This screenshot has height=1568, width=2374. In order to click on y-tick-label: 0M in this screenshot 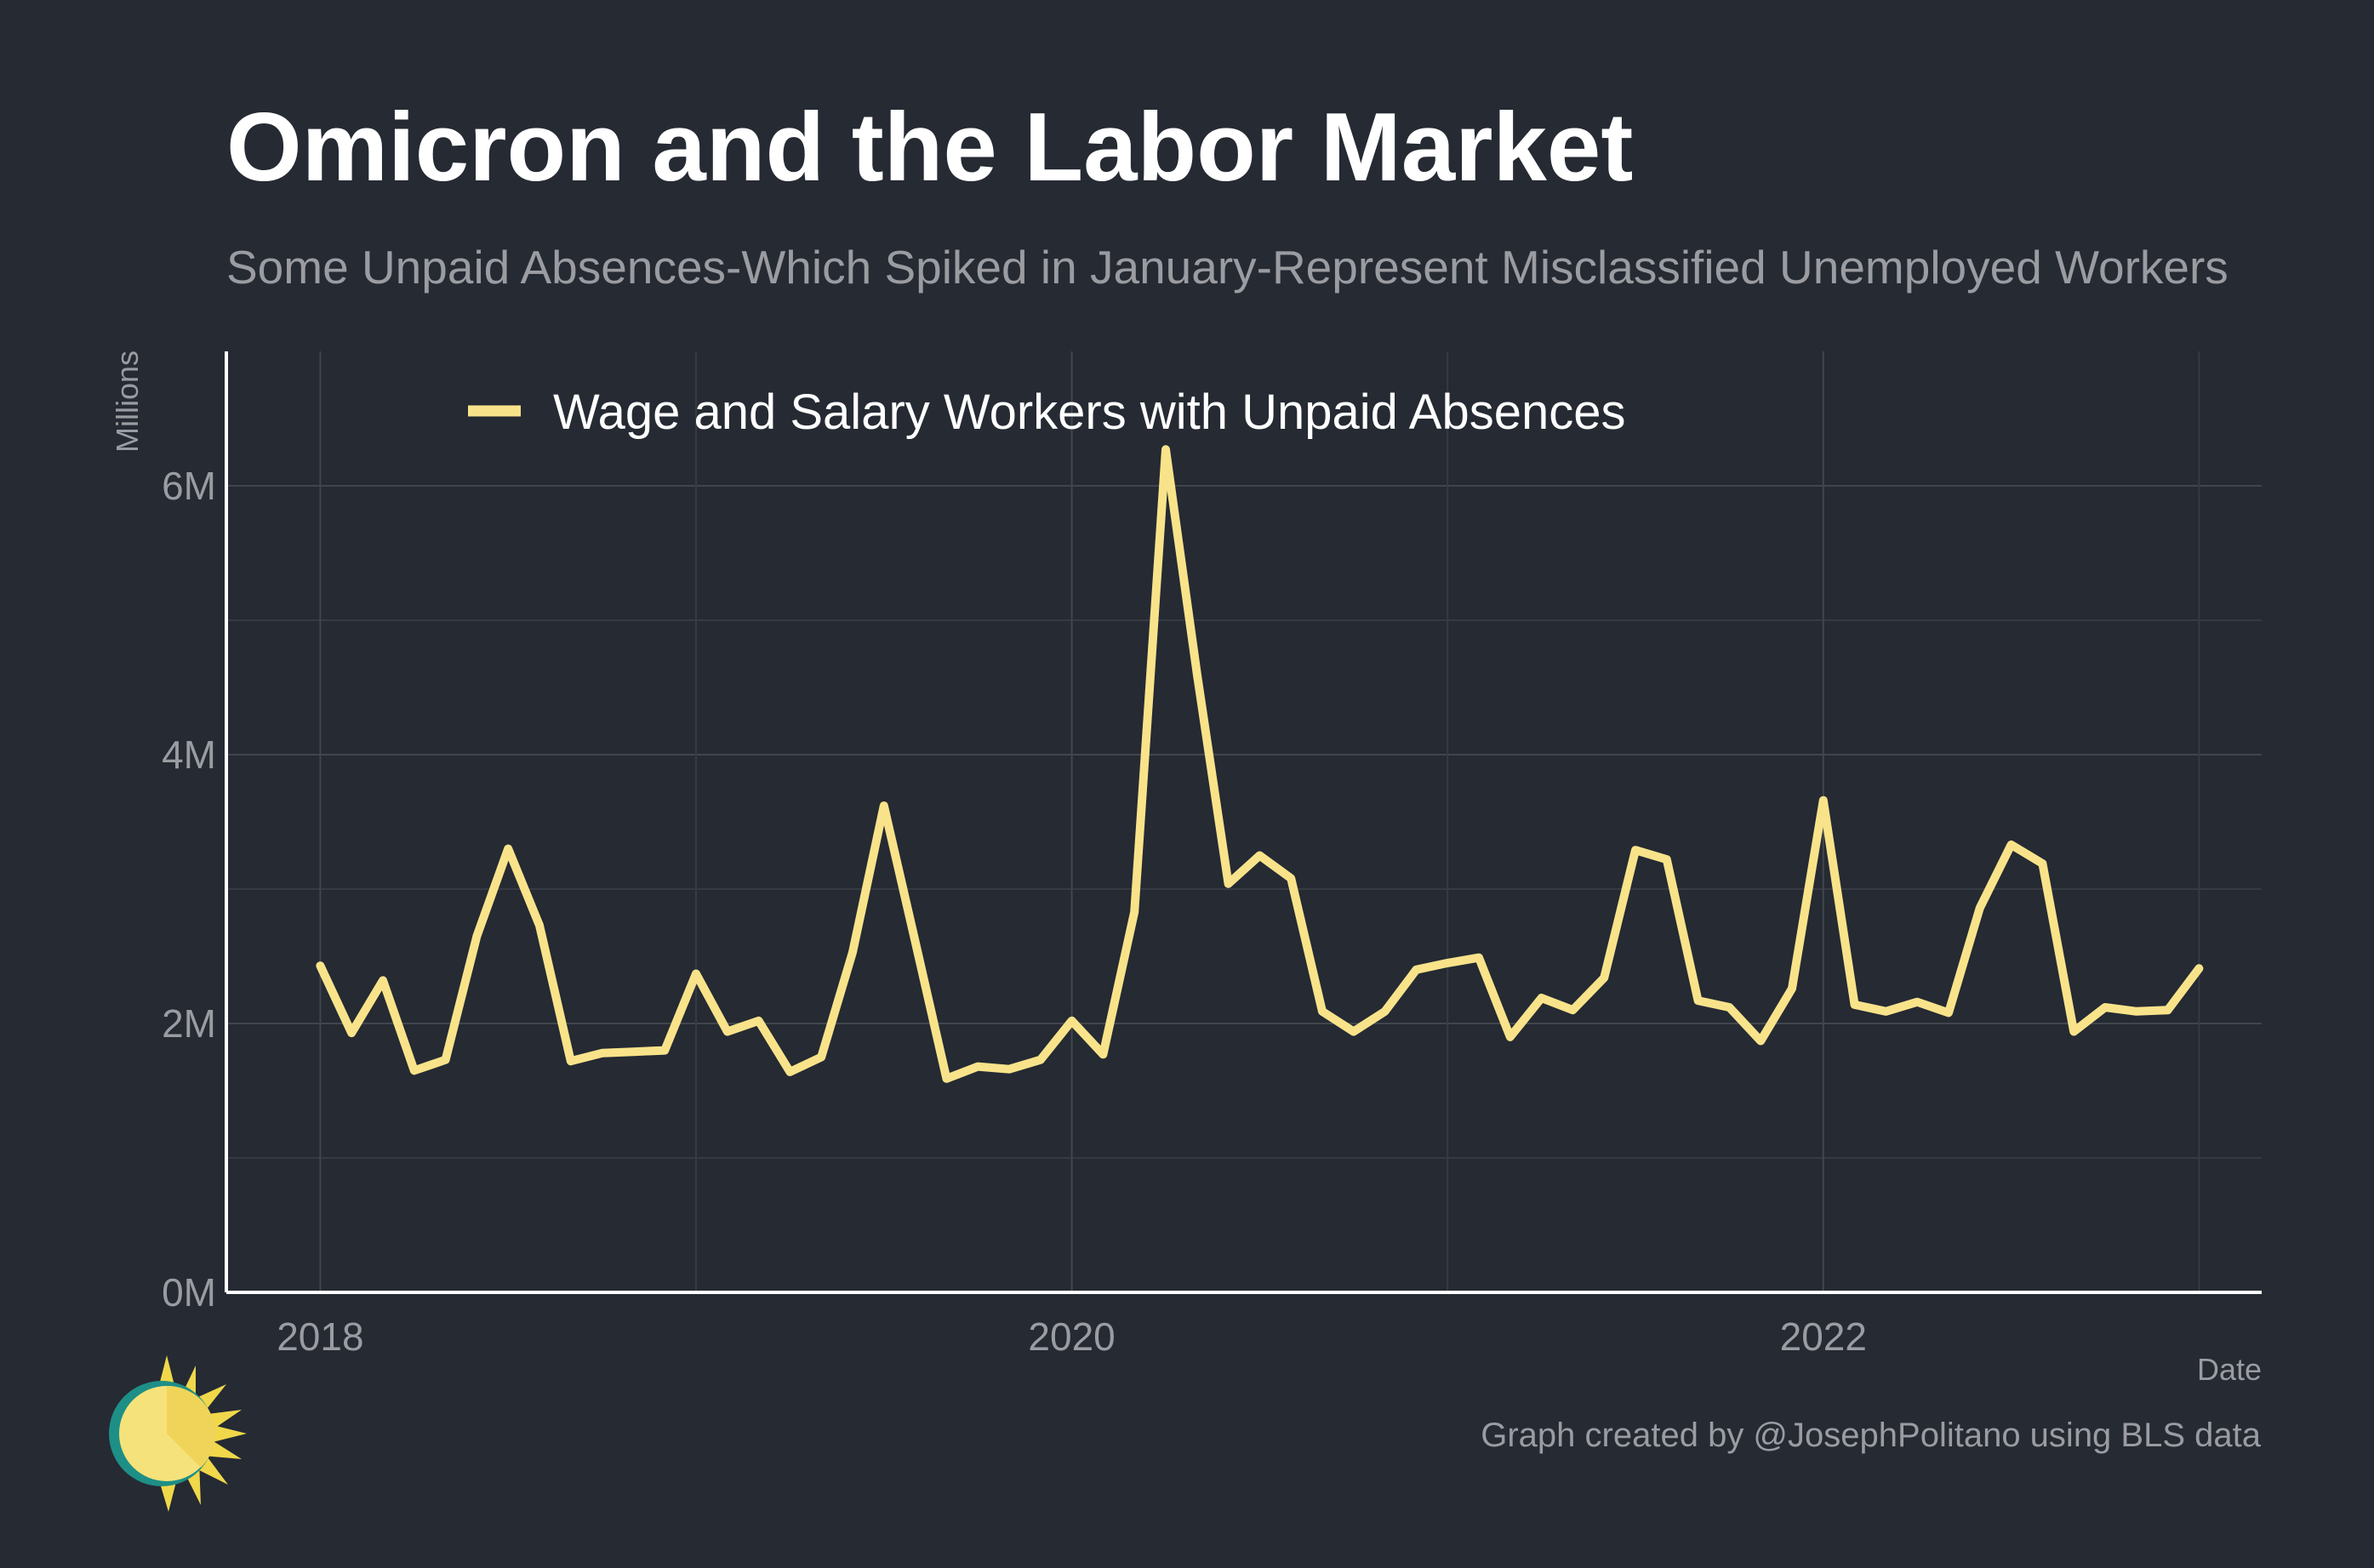, I will do `click(189, 1292)`.